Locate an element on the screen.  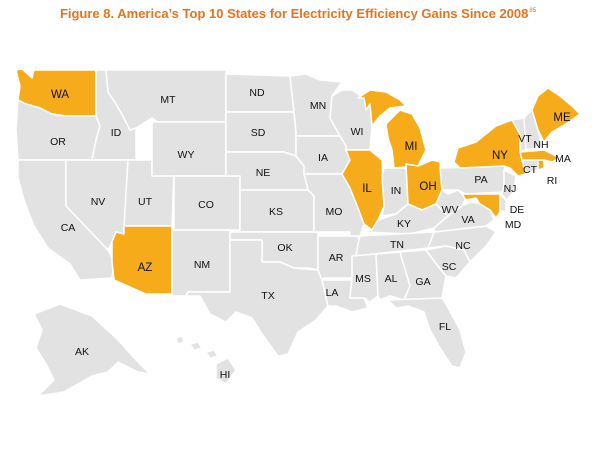
label-vt: VT is located at coordinates (525, 139).